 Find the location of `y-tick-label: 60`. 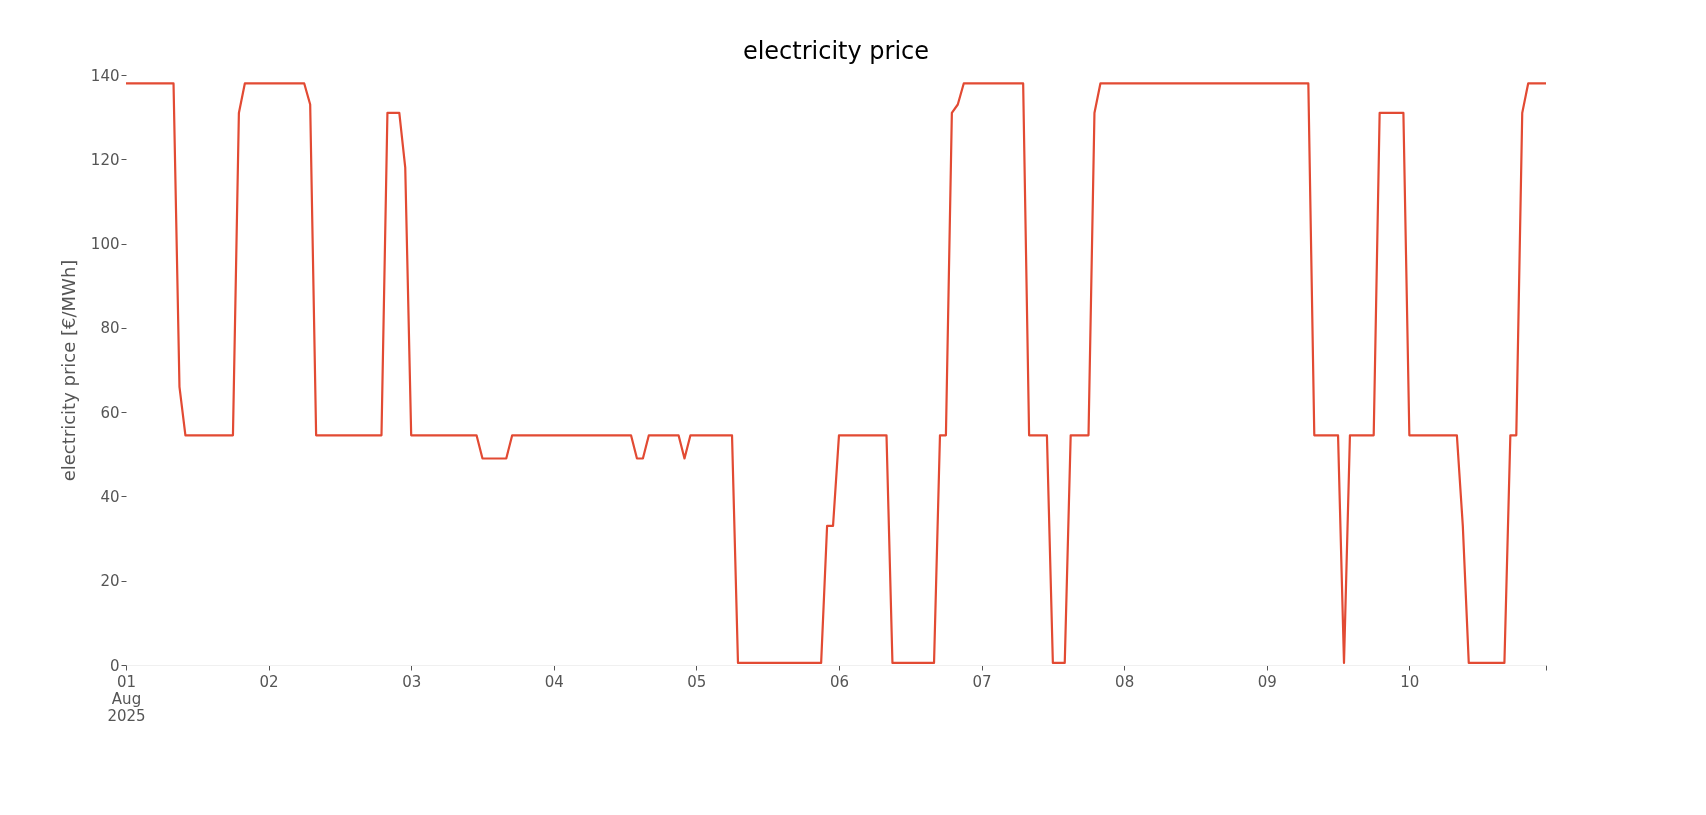

y-tick-label: 60 is located at coordinates (110, 412).